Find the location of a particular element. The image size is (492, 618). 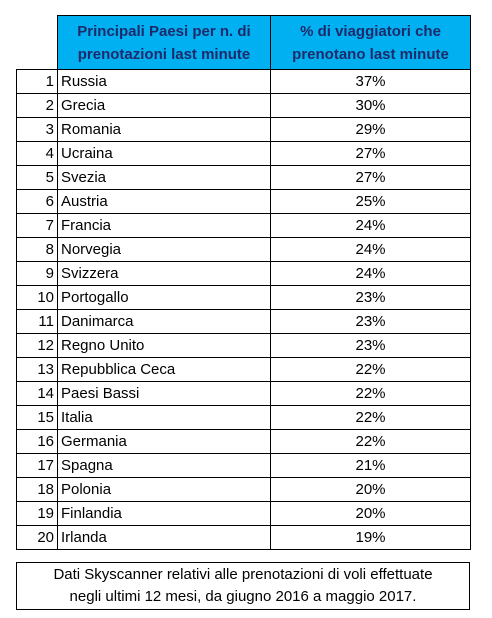

percentage-cell: 19% is located at coordinates (370, 537).